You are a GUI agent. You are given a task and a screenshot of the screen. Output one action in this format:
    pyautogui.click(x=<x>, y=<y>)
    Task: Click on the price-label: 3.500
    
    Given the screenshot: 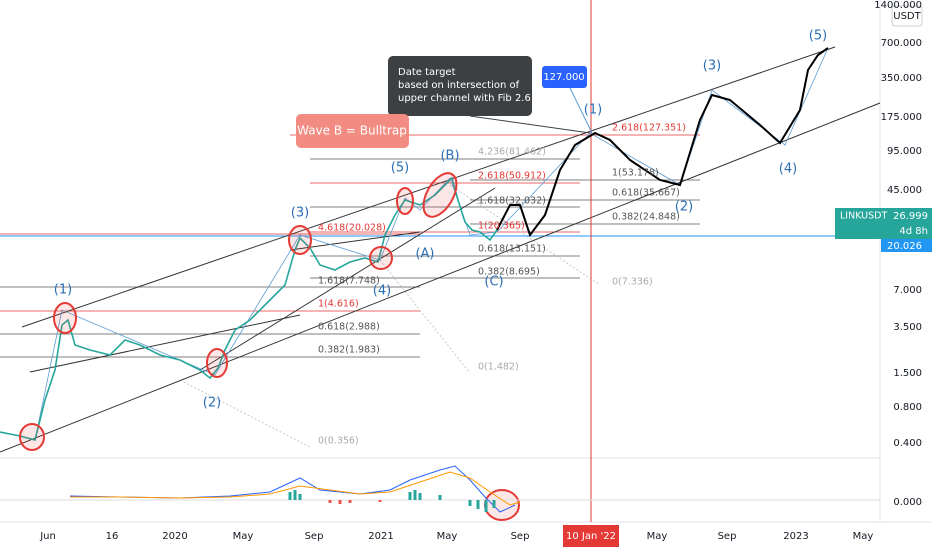 What is the action you would take?
    pyautogui.click(x=907, y=327)
    